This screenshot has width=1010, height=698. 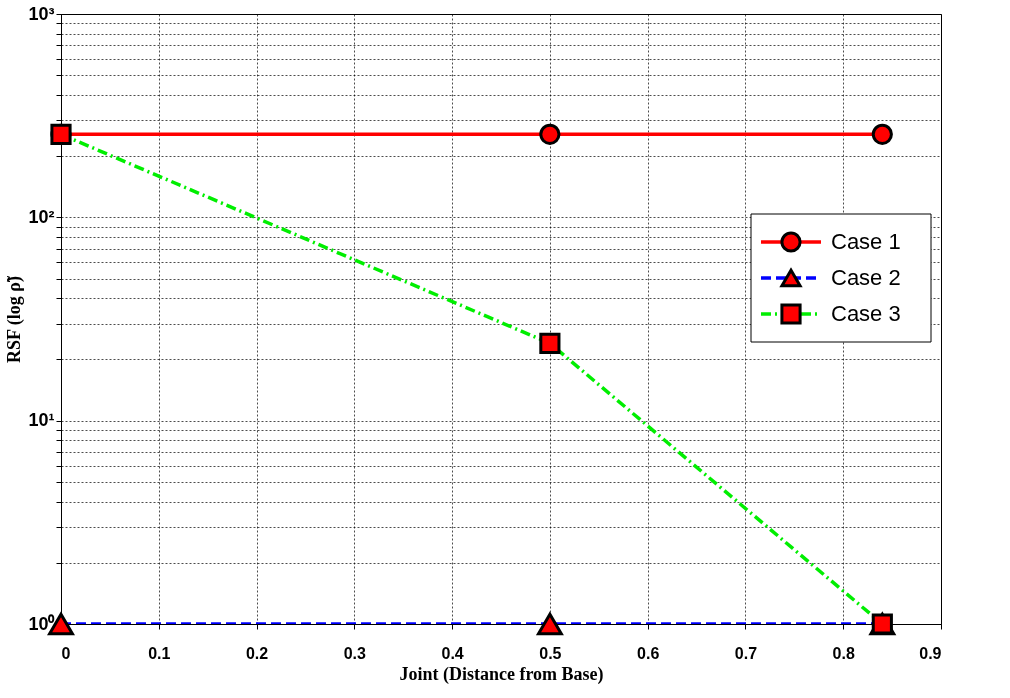 What do you see at coordinates (866, 313) in the screenshot?
I see `legend-label: Case 3` at bounding box center [866, 313].